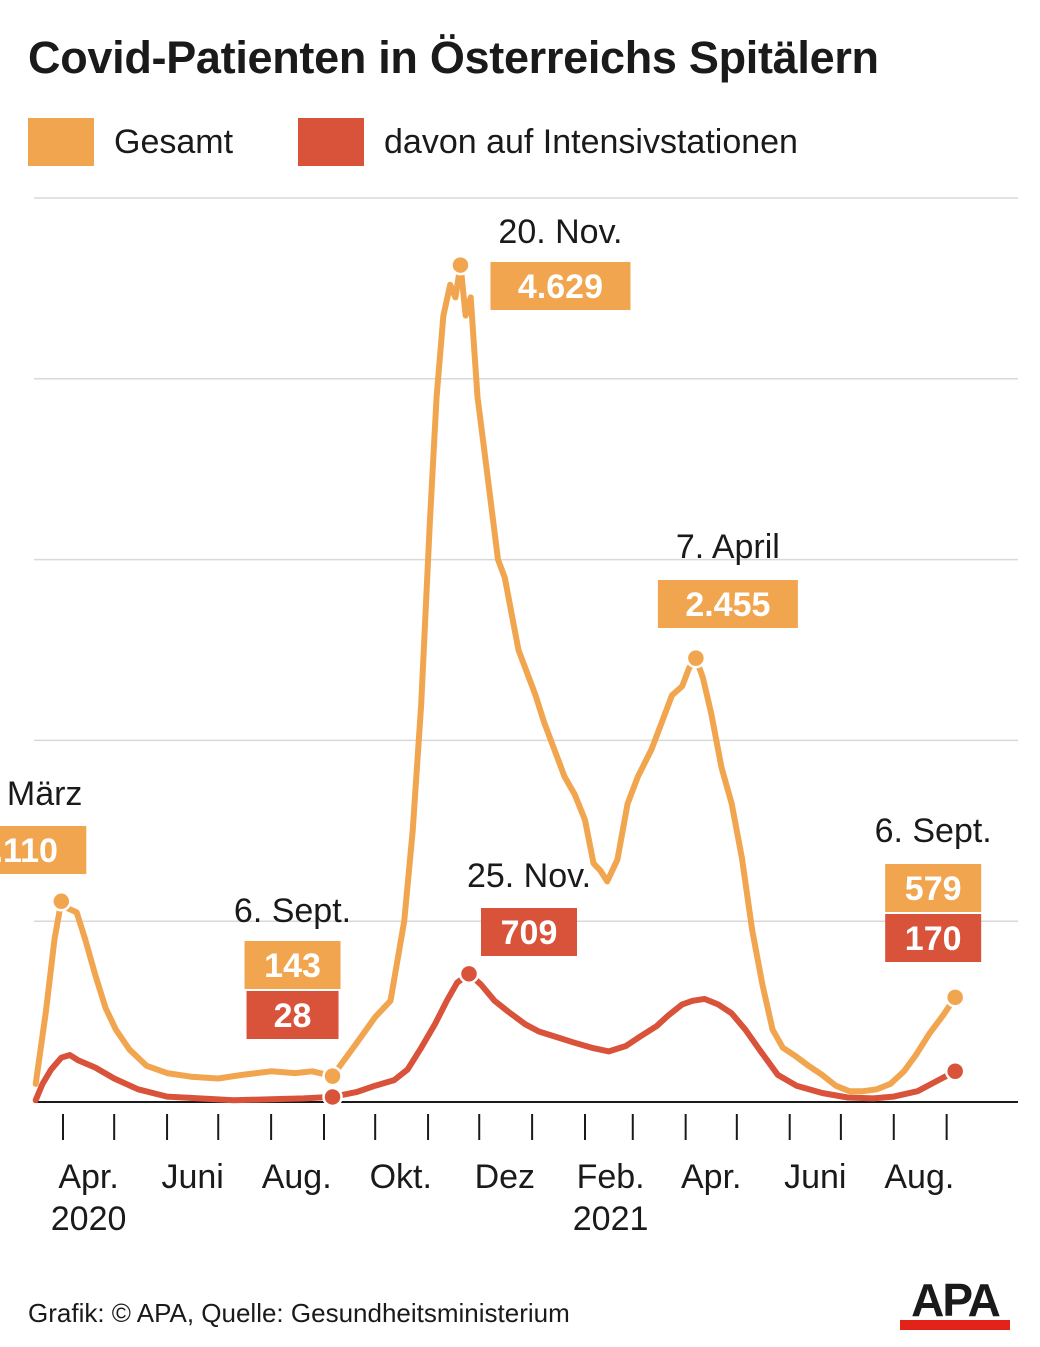 This screenshot has width=1040, height=1347. I want to click on annotation-value: 709, so click(529, 933).